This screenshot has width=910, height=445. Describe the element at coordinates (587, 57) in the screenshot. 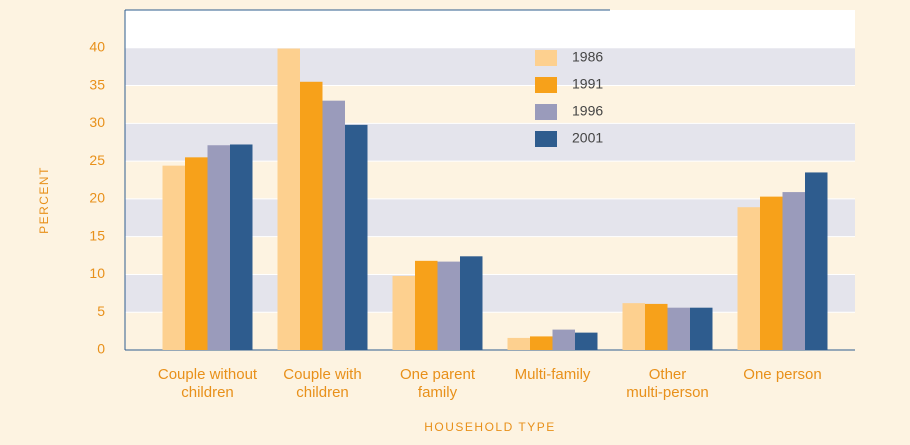

I see `legend-label: 1986` at that location.